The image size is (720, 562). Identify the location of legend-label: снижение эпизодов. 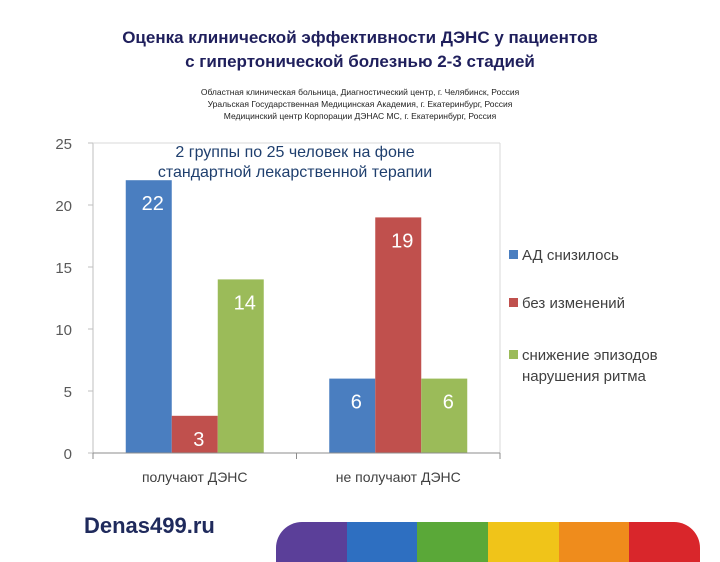
(590, 355).